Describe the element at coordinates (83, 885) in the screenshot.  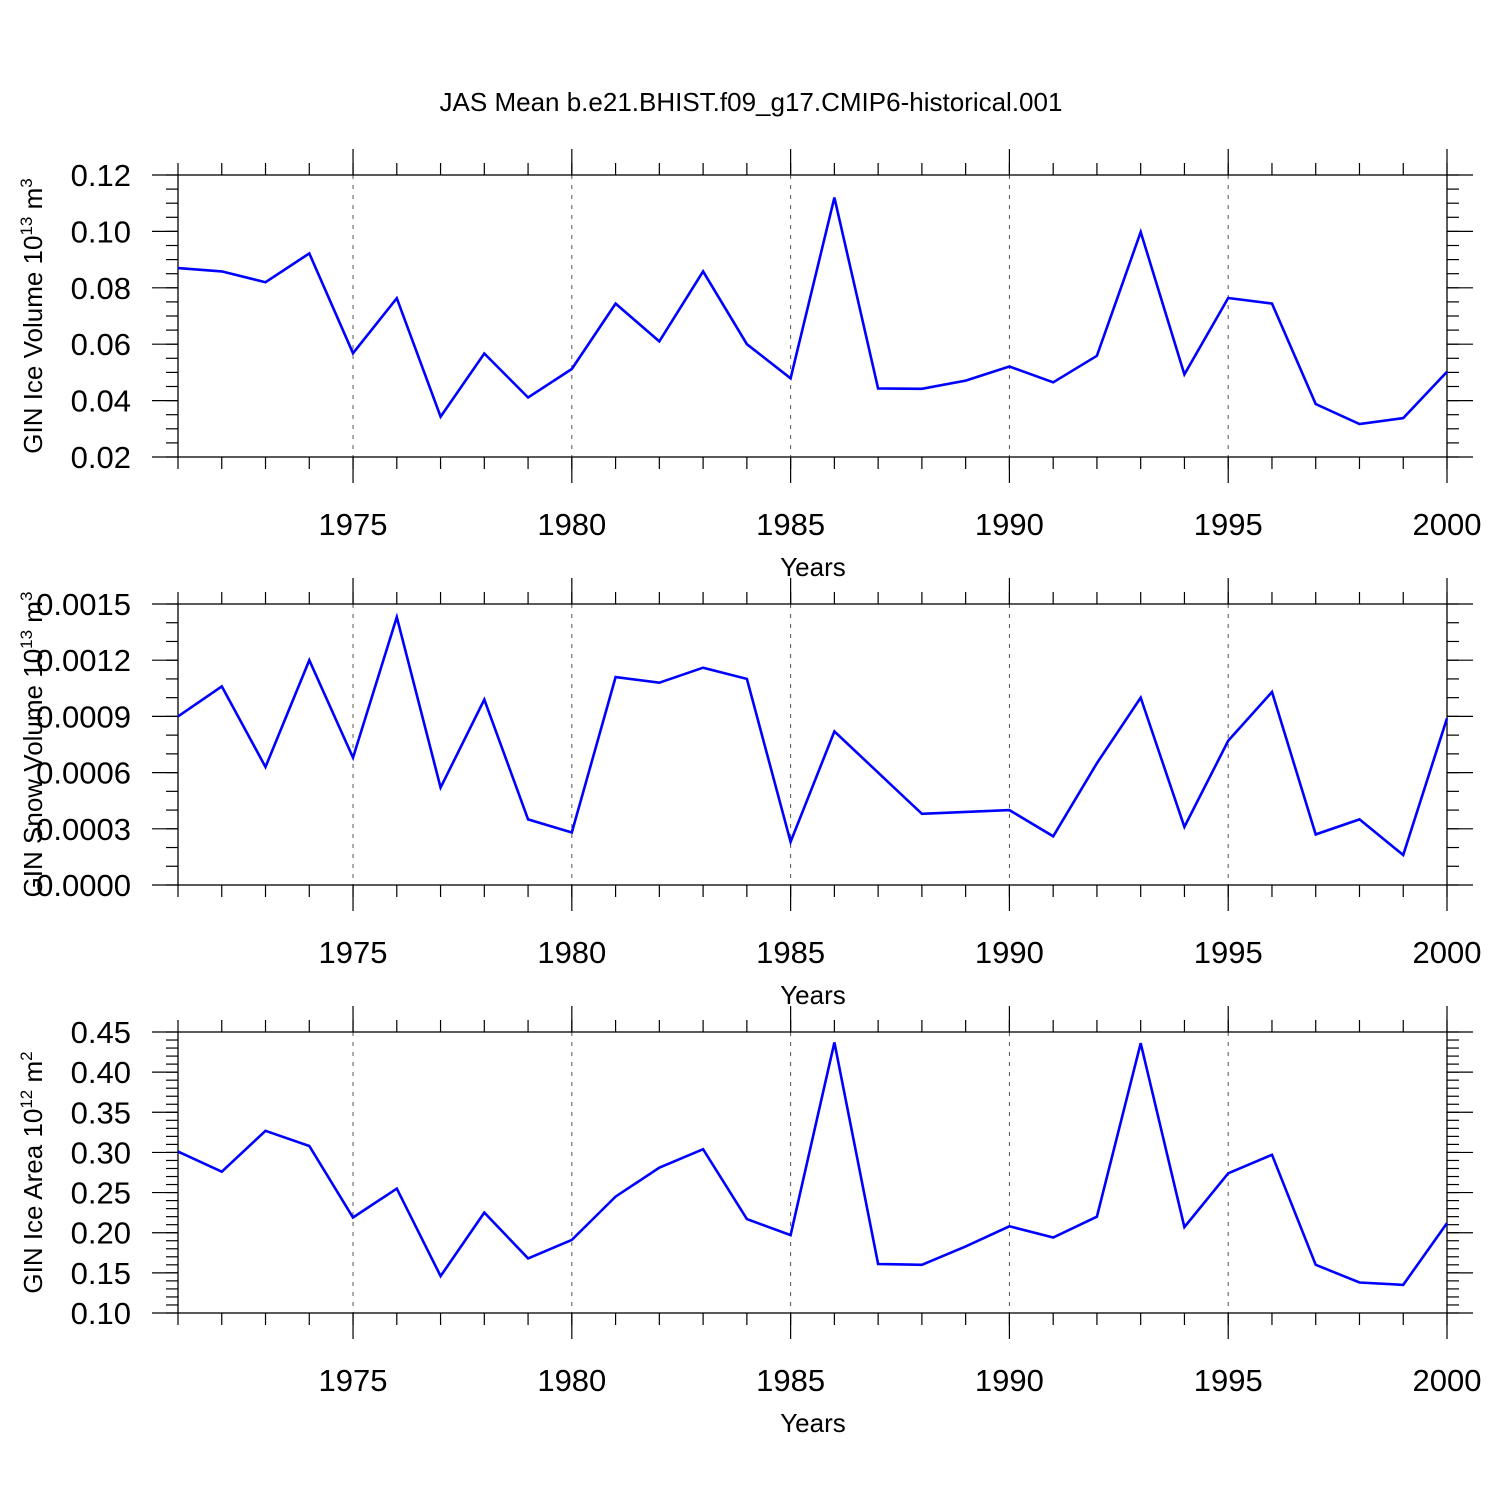
I see `y-tick-label: 0.0000` at that location.